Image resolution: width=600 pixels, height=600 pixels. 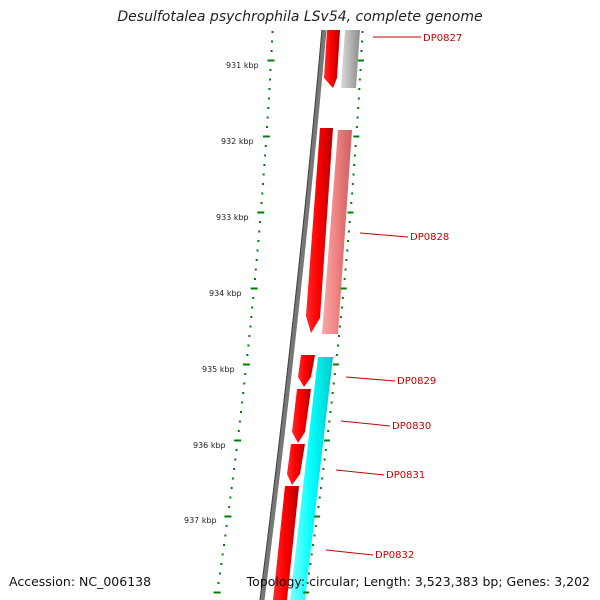 I want to click on kbp-label: 936 kbp, so click(x=209, y=445).